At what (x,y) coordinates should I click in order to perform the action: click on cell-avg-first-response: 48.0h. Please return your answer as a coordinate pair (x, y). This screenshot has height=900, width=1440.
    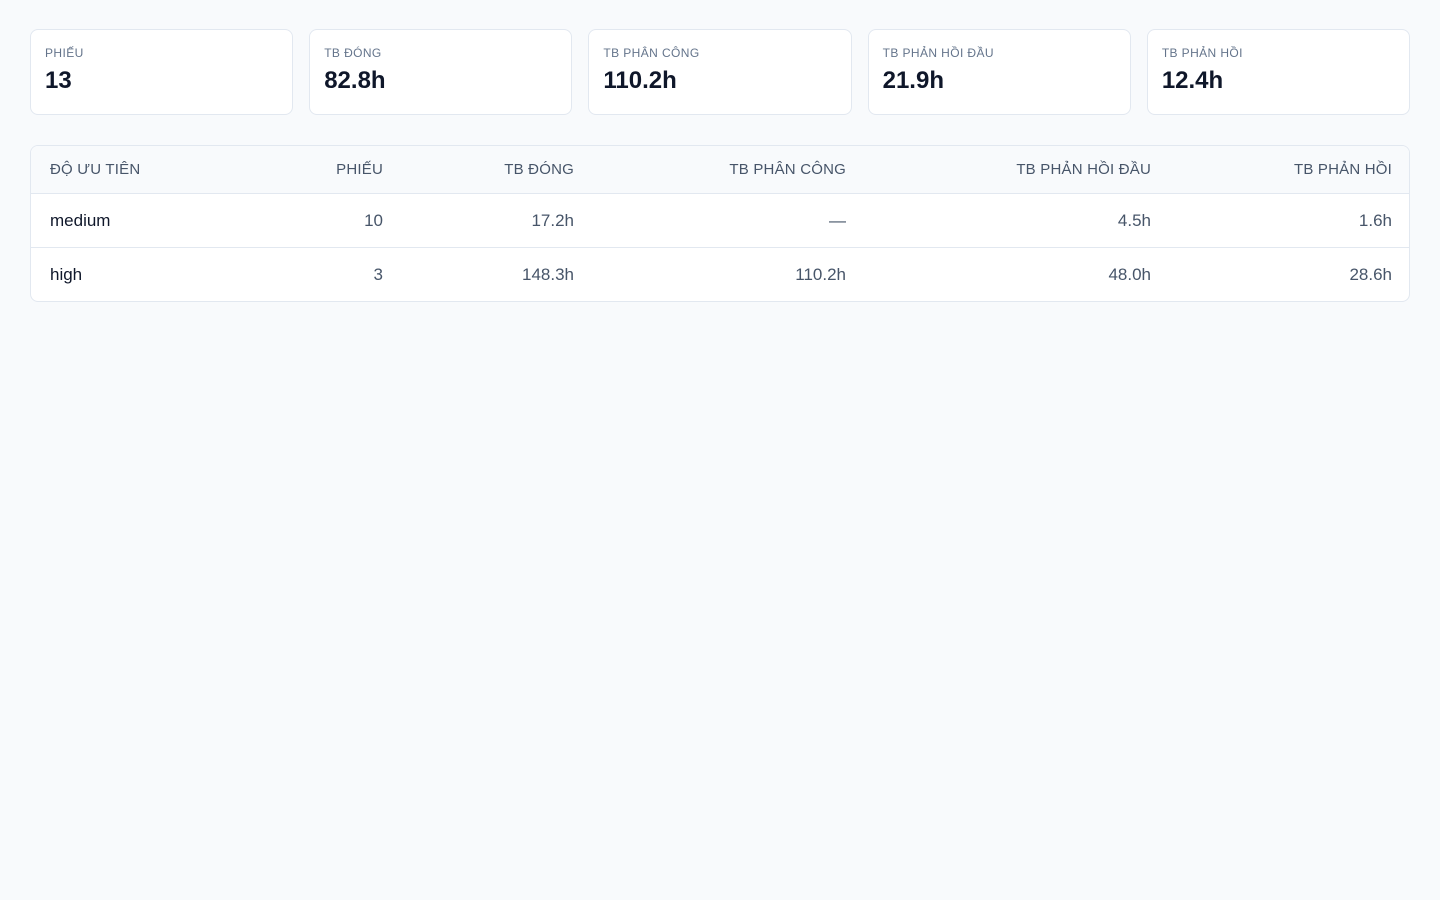
    Looking at the image, I should click on (1129, 274).